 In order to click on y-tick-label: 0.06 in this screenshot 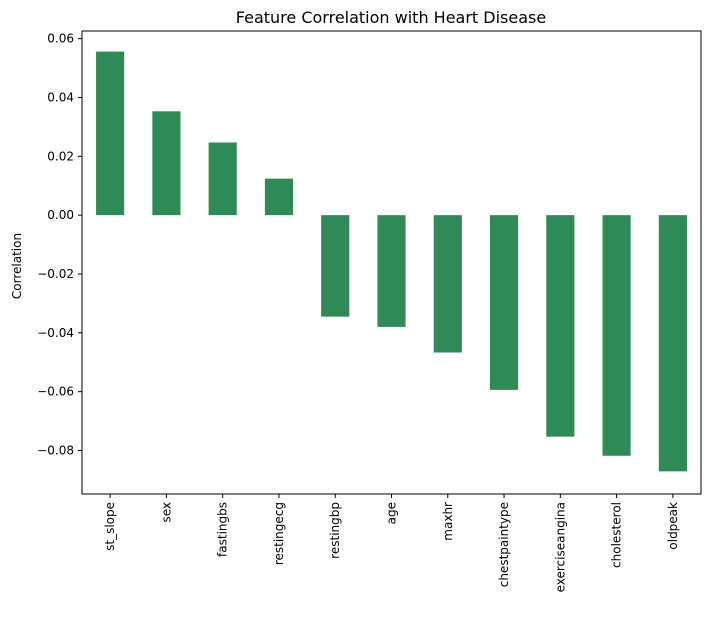, I will do `click(60, 39)`.